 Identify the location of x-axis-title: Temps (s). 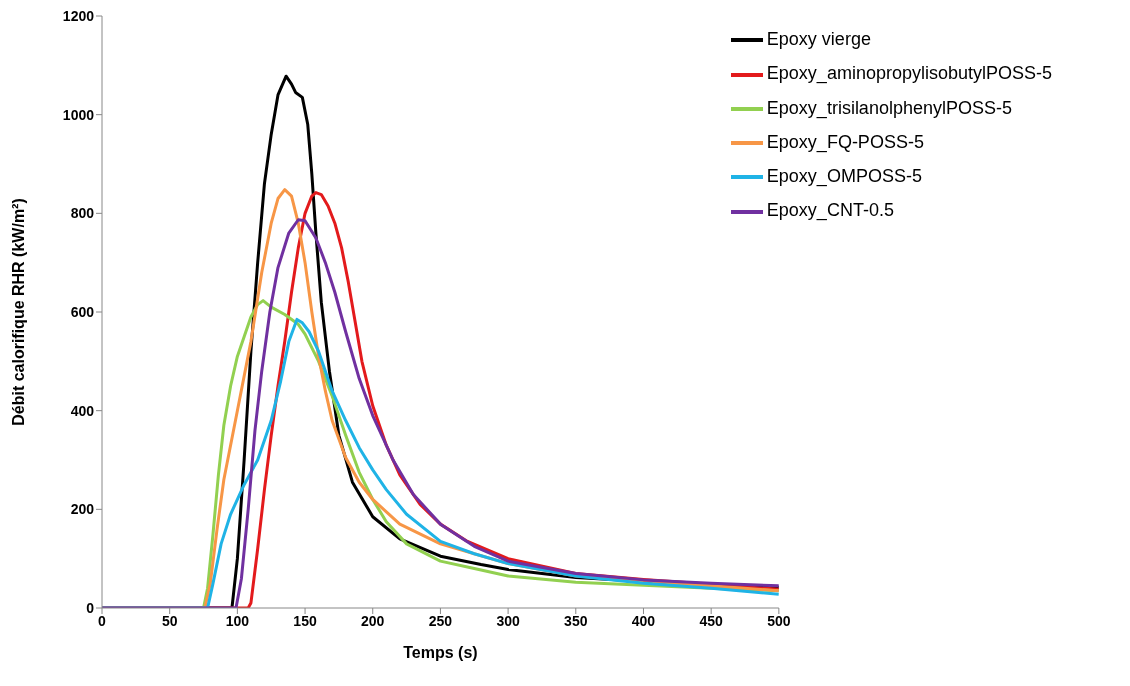
(440, 652).